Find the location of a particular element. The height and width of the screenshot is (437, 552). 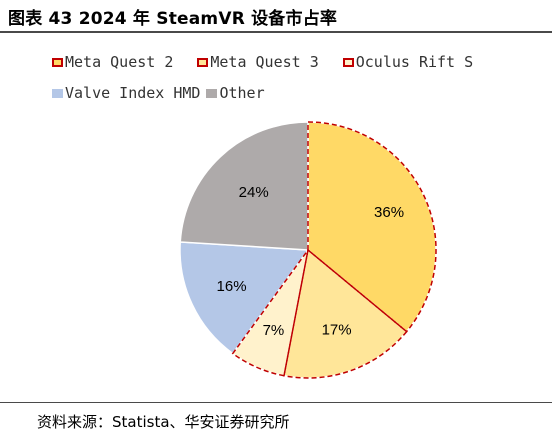

pie-data-label: 36% is located at coordinates (389, 212).